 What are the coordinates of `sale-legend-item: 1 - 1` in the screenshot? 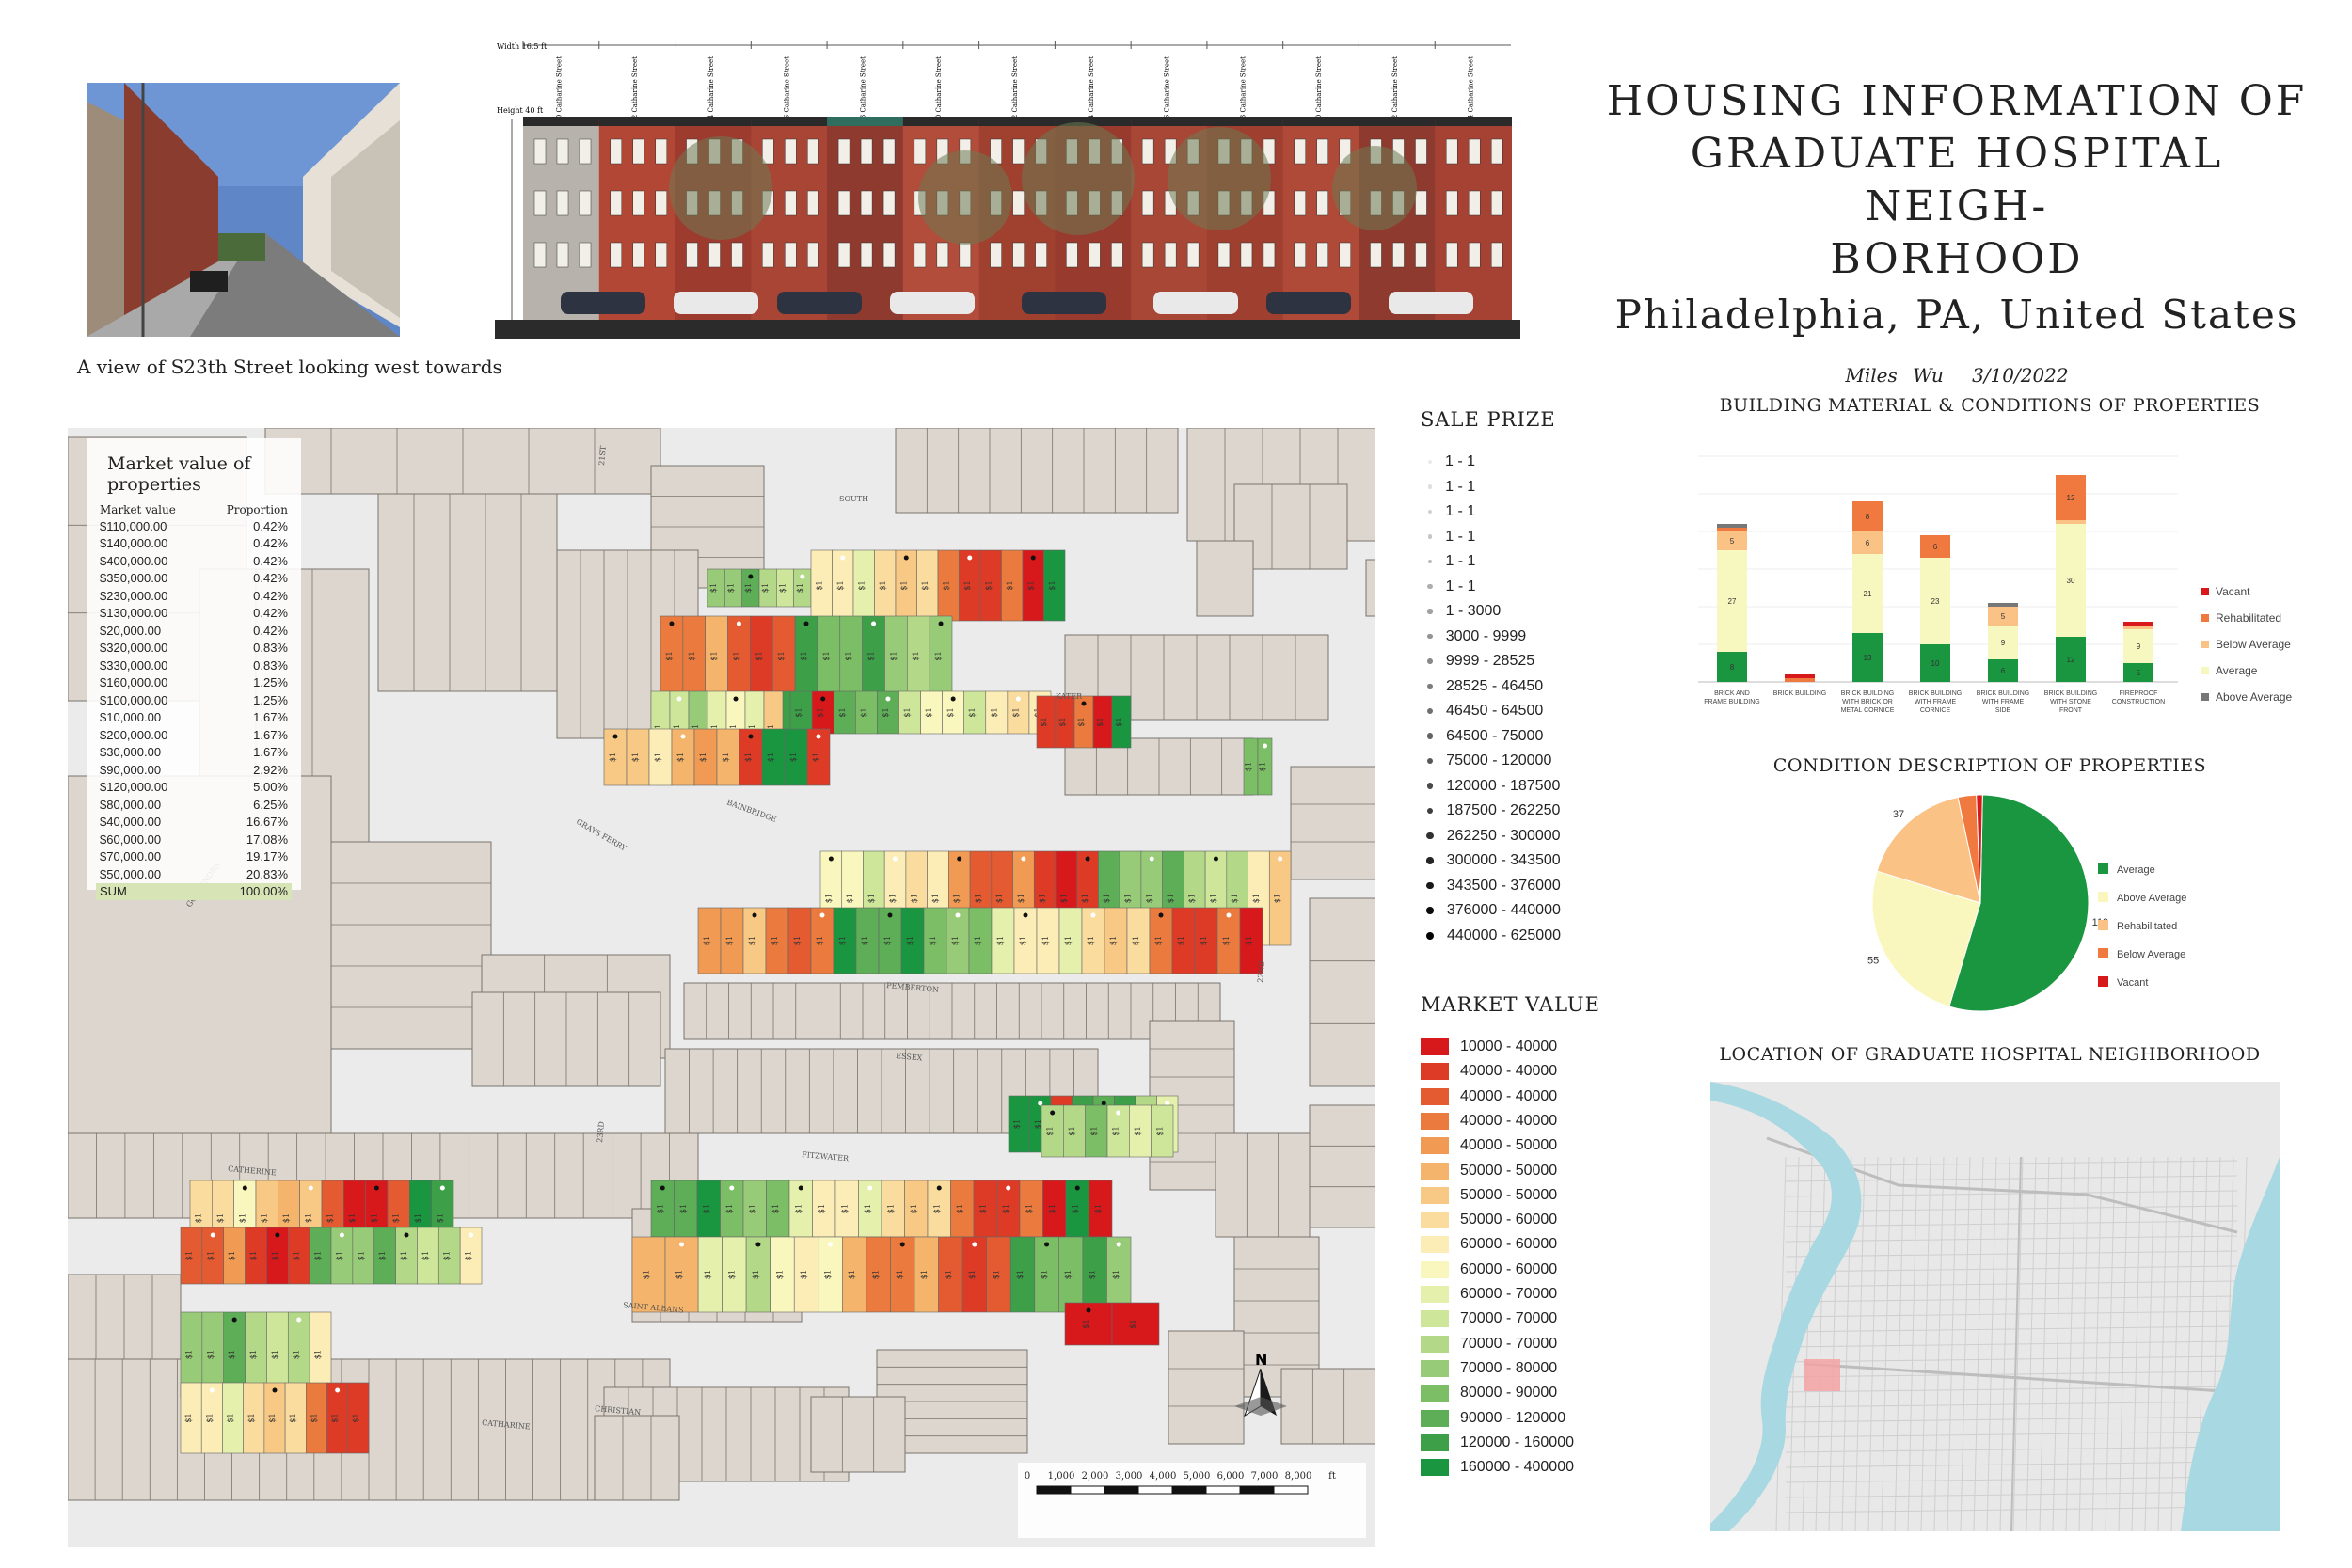 It's located at (1448, 587).